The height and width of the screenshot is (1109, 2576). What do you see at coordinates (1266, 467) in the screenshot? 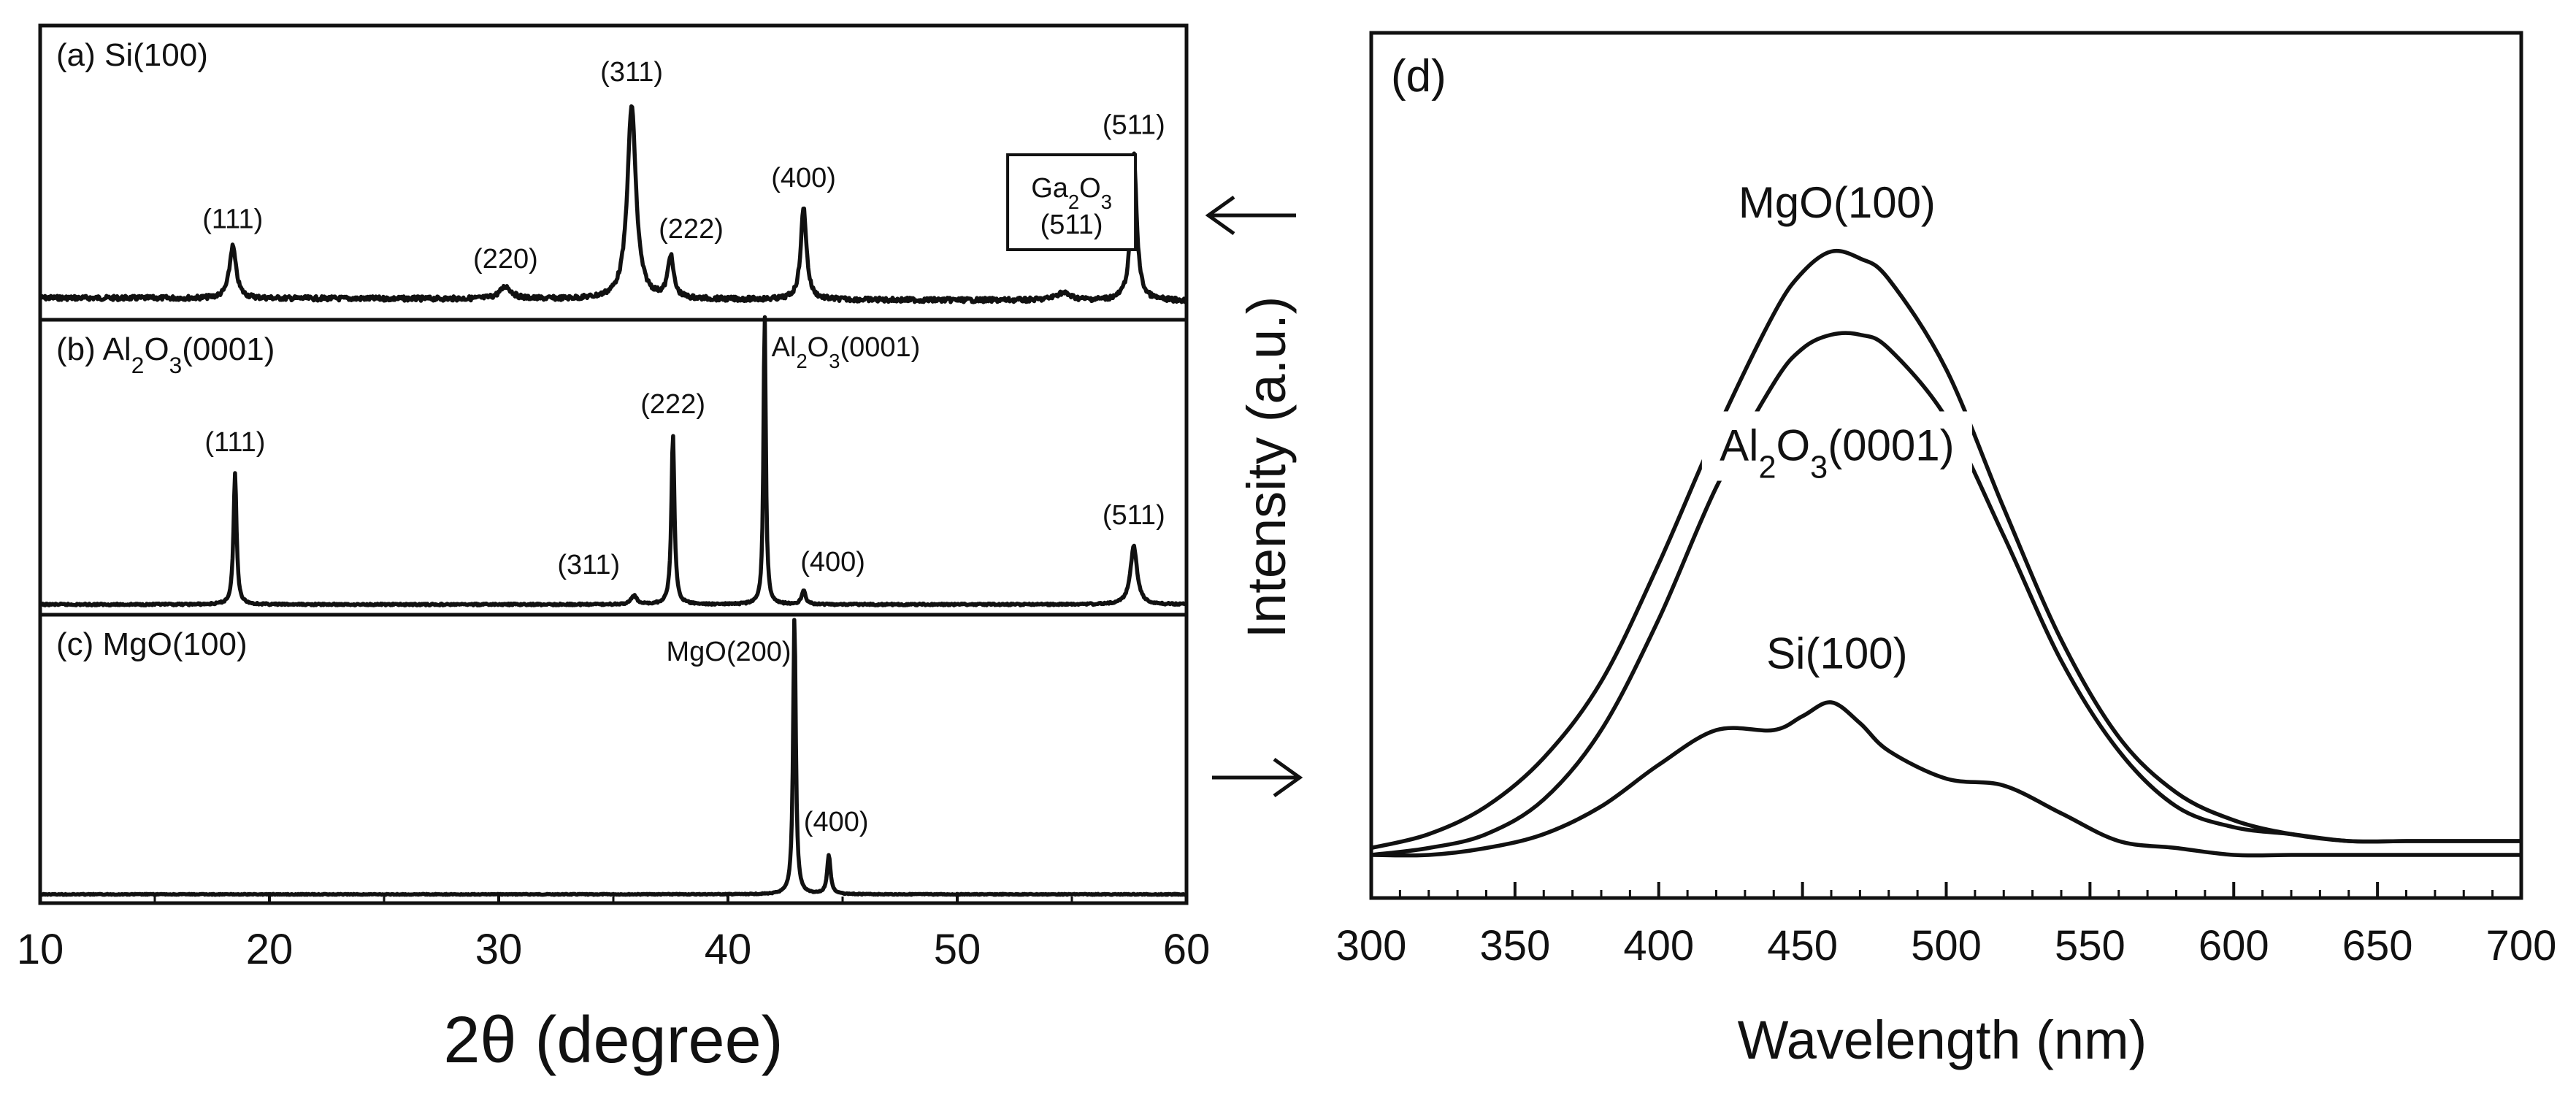
I see `pl-y-axis-label: Intensity (a.u.)` at bounding box center [1266, 467].